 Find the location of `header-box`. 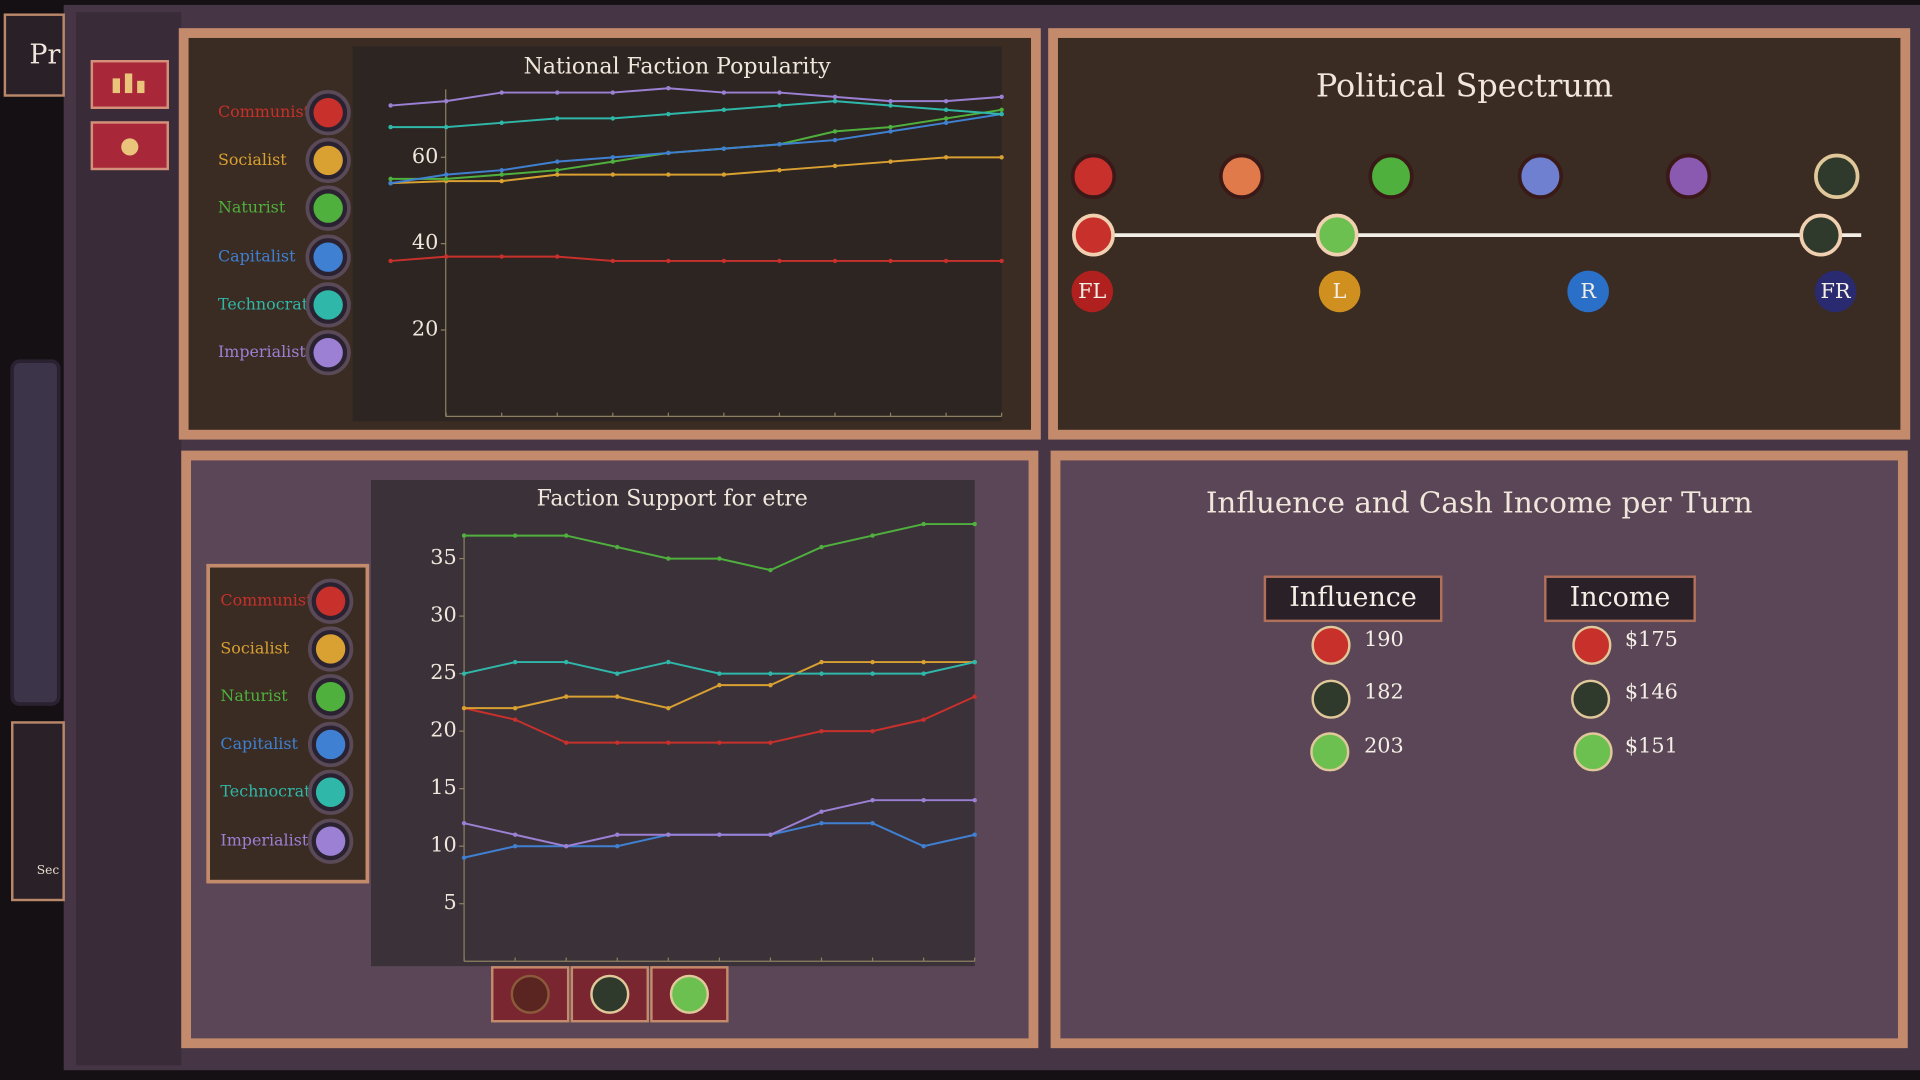

header-box is located at coordinates (1620, 599).